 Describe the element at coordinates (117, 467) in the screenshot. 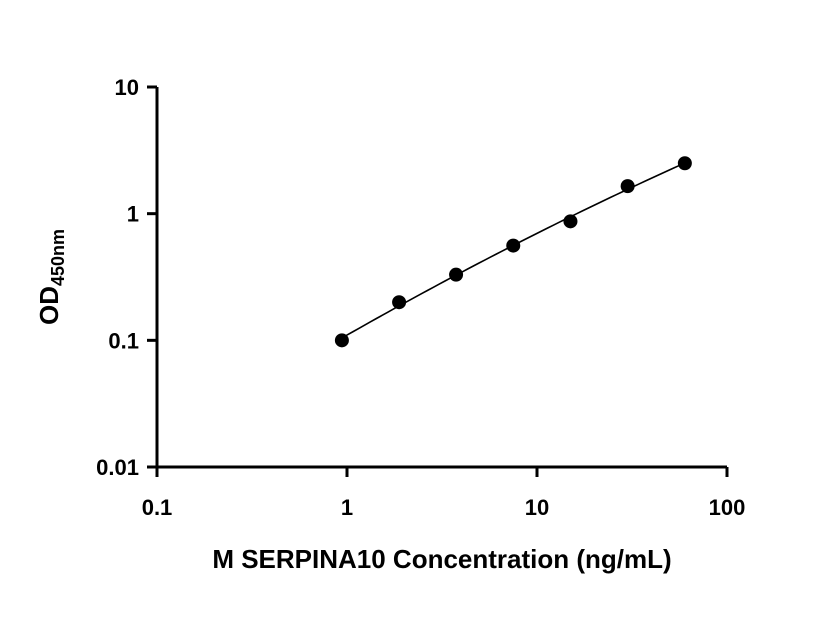

I see `y-tick-label: 0.01` at that location.